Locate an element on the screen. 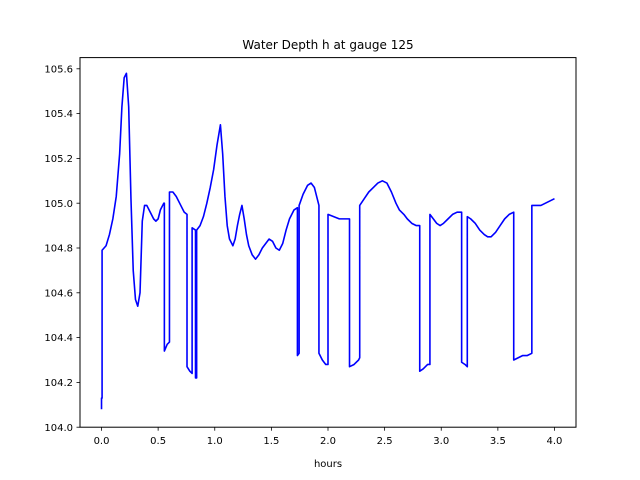  x-tick-label: 1.5 is located at coordinates (271, 441).